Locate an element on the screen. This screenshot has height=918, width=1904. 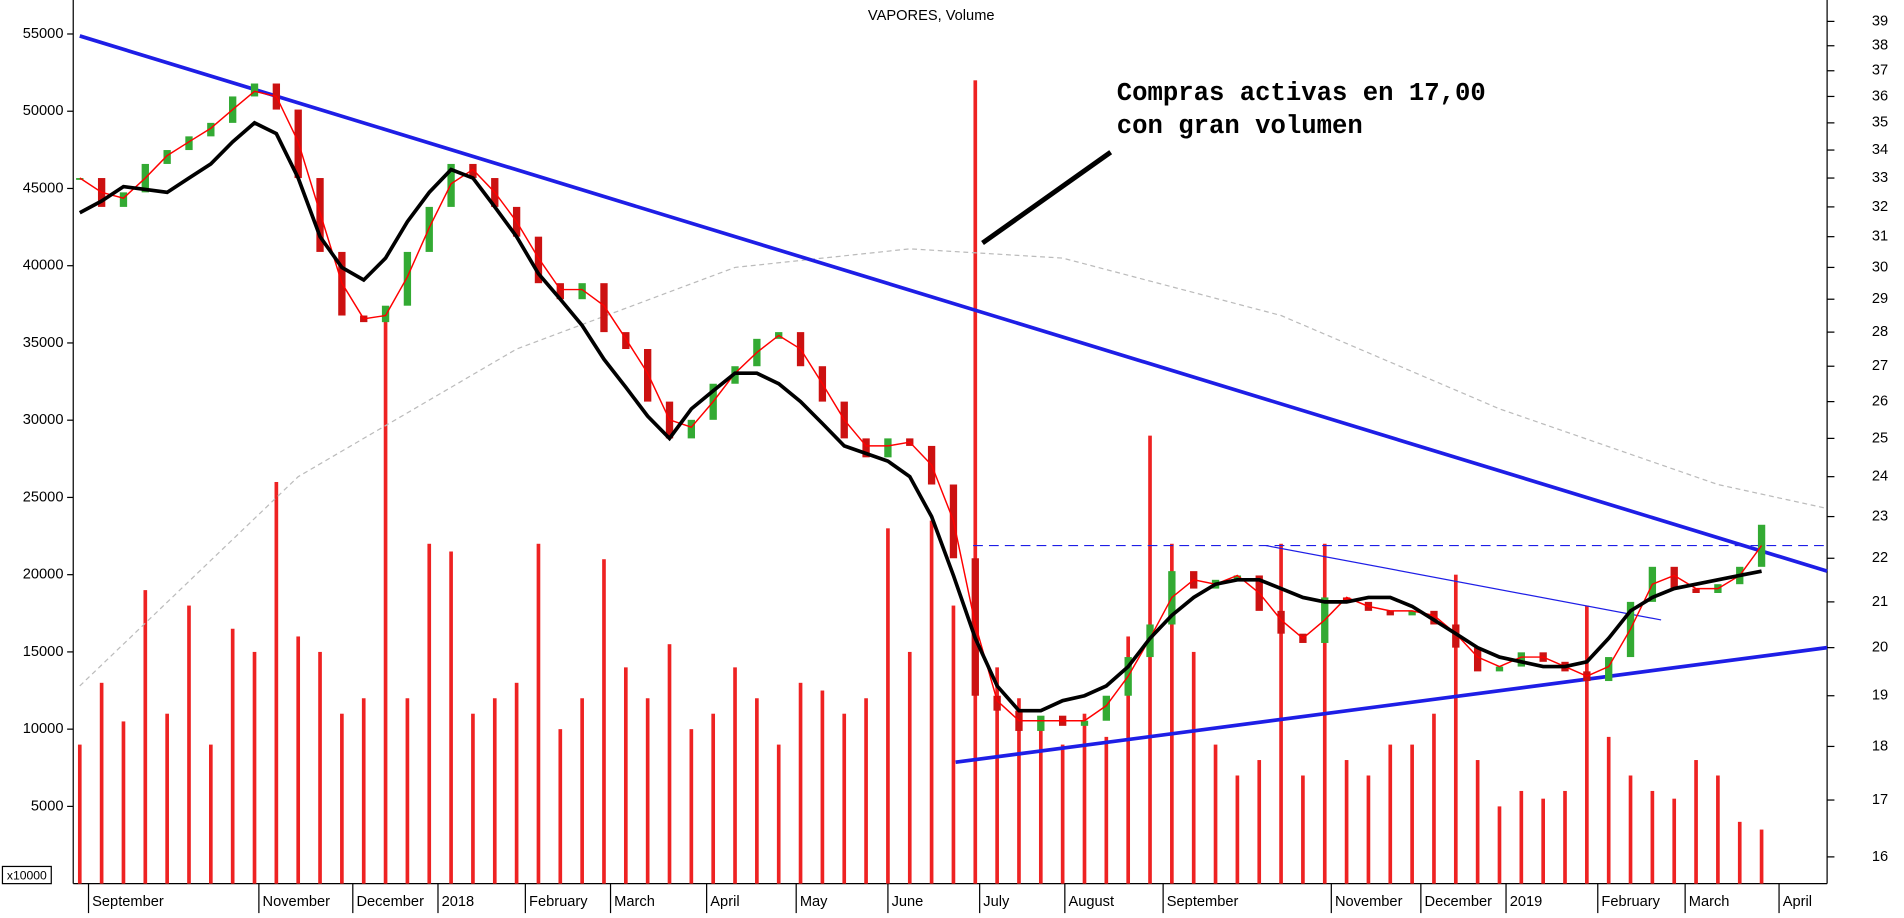
y2-tick-label: 29 is located at coordinates (1880, 299).